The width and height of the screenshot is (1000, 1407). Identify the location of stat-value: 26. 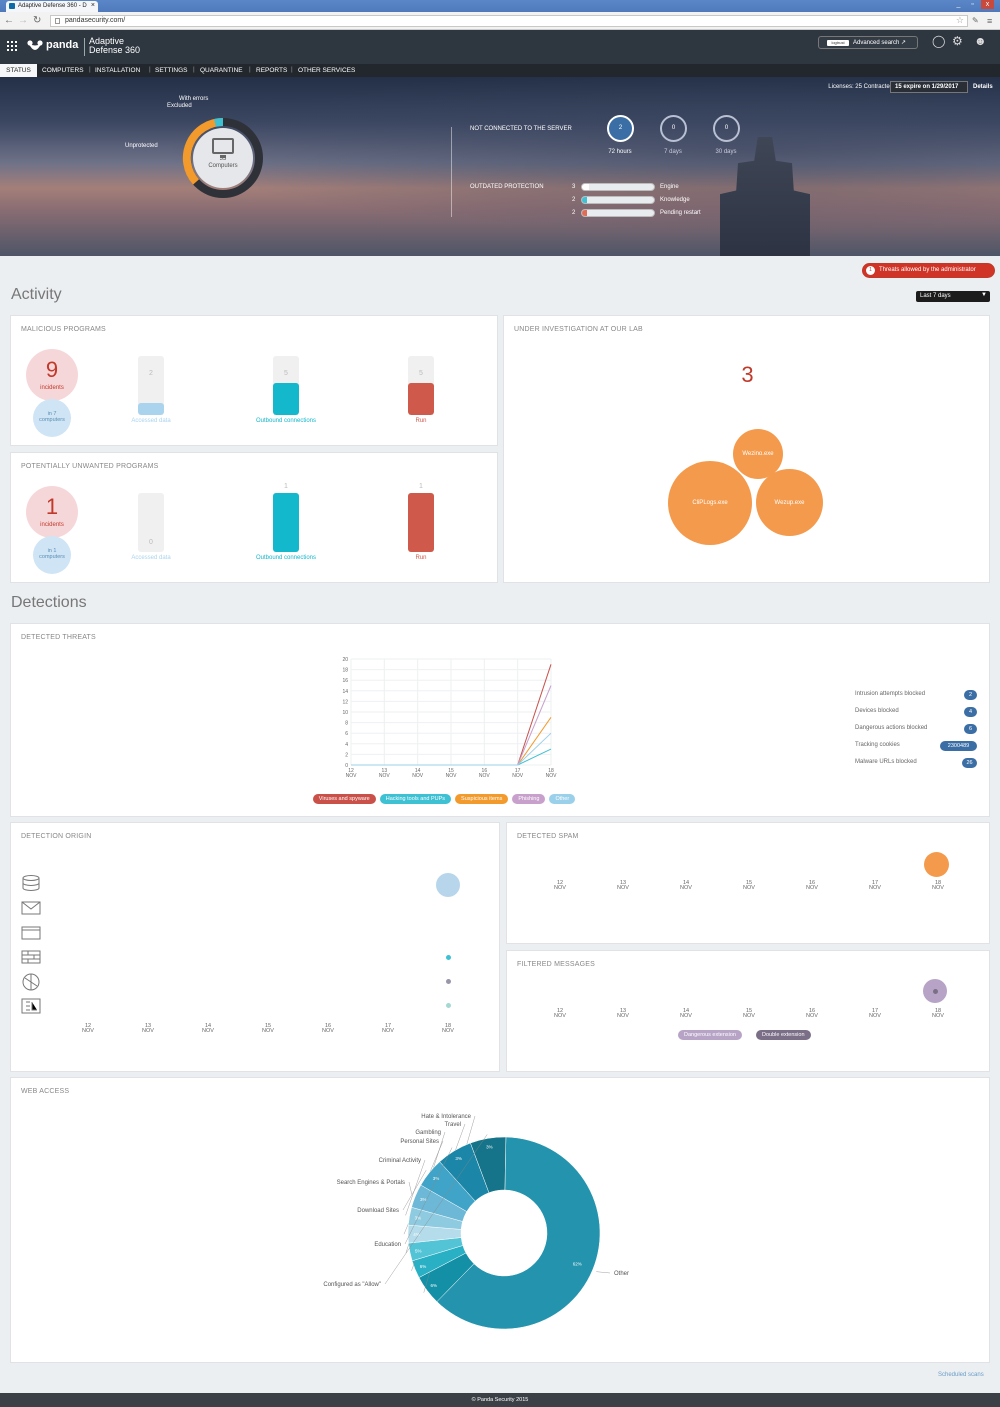
(969, 763).